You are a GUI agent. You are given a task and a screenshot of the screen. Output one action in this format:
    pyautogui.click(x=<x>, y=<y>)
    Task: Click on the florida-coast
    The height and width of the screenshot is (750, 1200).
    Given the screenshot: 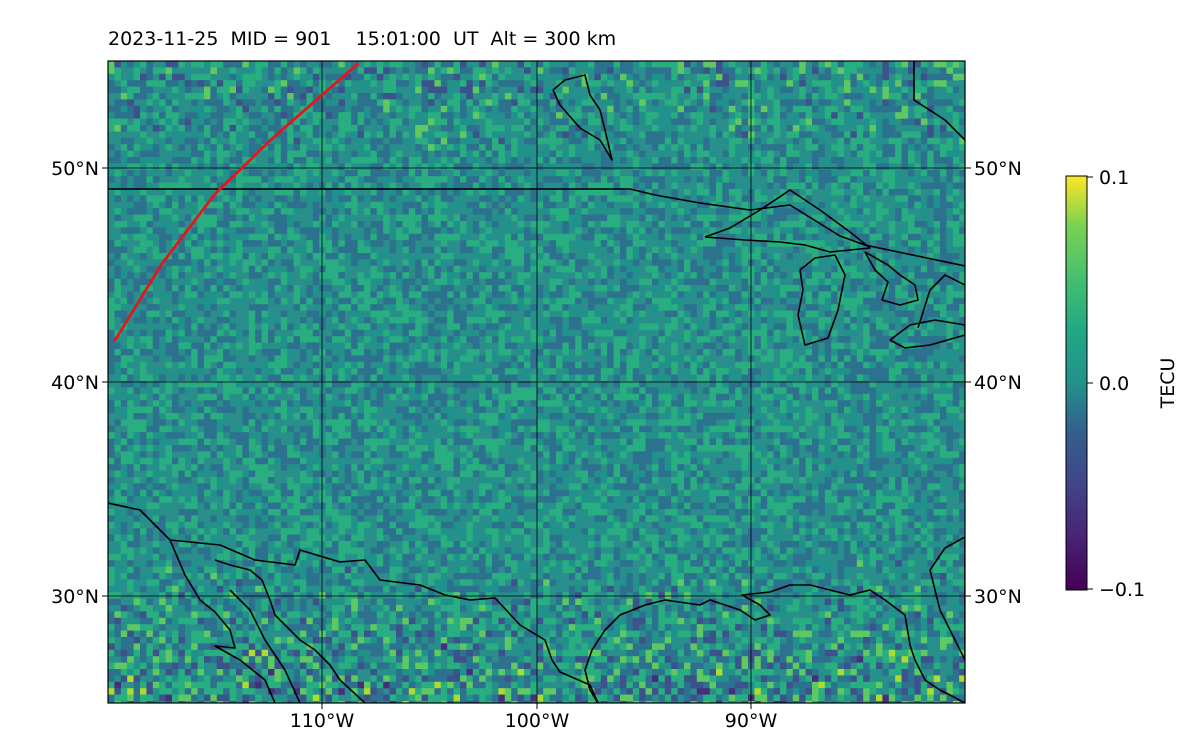 What is the action you would take?
    pyautogui.click(x=947, y=598)
    